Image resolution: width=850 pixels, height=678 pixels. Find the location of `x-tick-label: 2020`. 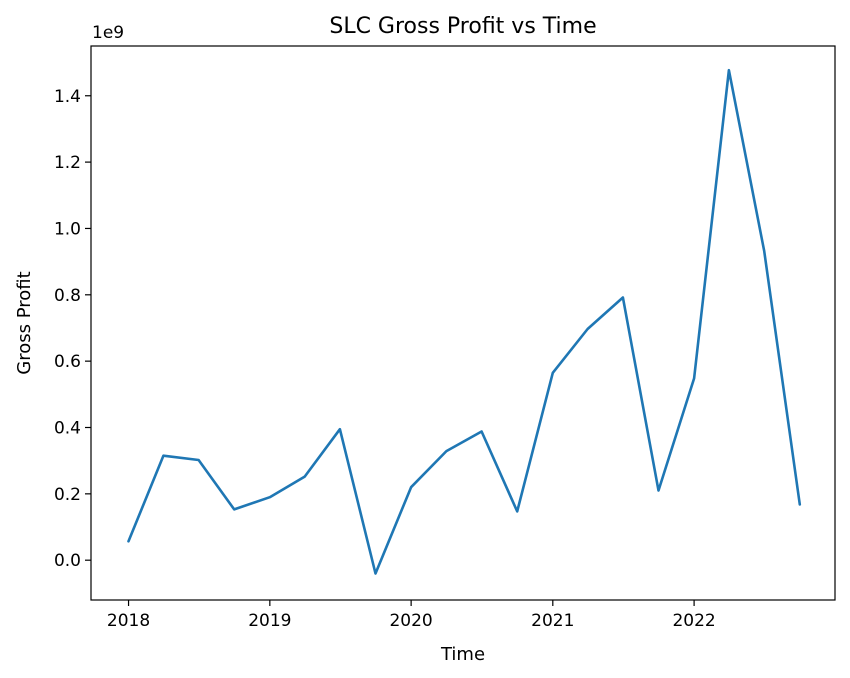

x-tick-label: 2020 is located at coordinates (410, 621).